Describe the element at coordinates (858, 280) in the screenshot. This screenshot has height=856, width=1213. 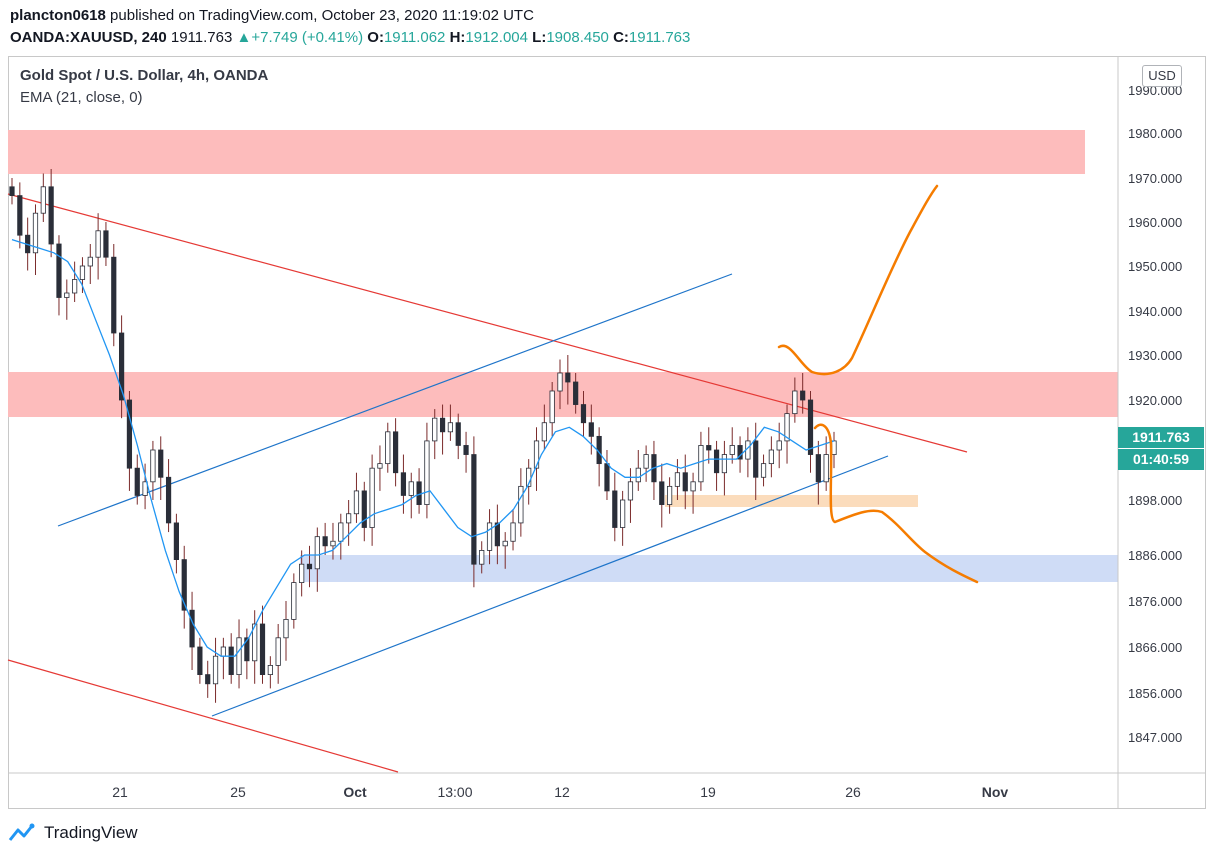
I see `bullish-projection-path` at that location.